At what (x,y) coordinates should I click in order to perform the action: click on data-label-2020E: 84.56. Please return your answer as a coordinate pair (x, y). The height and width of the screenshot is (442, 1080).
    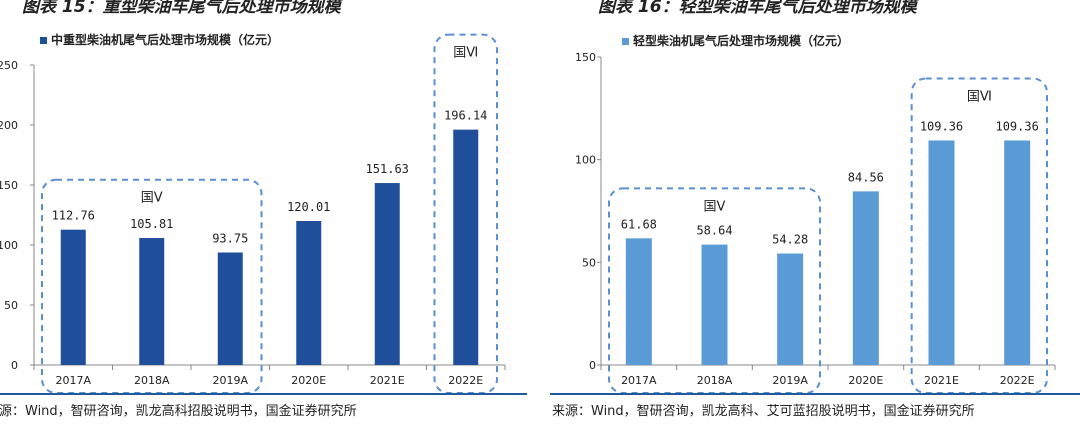
    Looking at the image, I should click on (866, 177).